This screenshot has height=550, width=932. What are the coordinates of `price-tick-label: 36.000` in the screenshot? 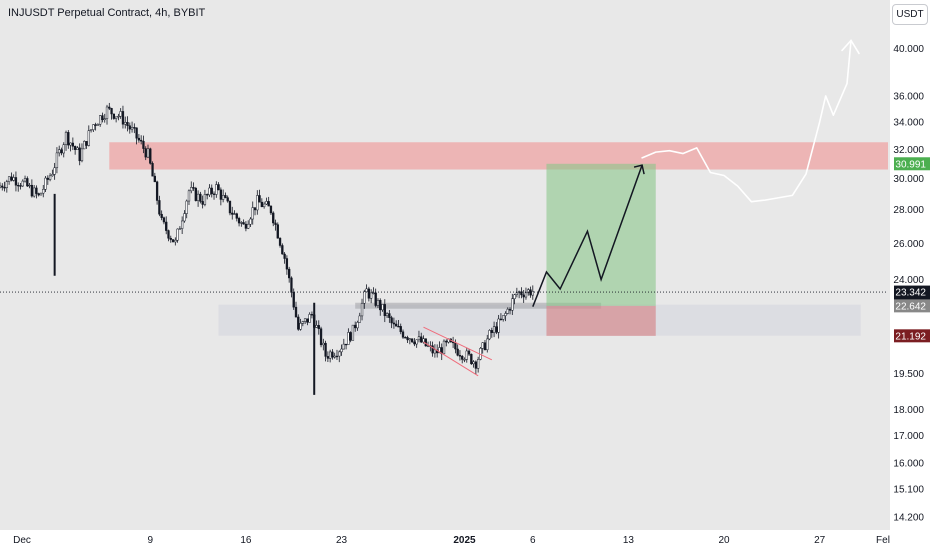 It's located at (908, 96).